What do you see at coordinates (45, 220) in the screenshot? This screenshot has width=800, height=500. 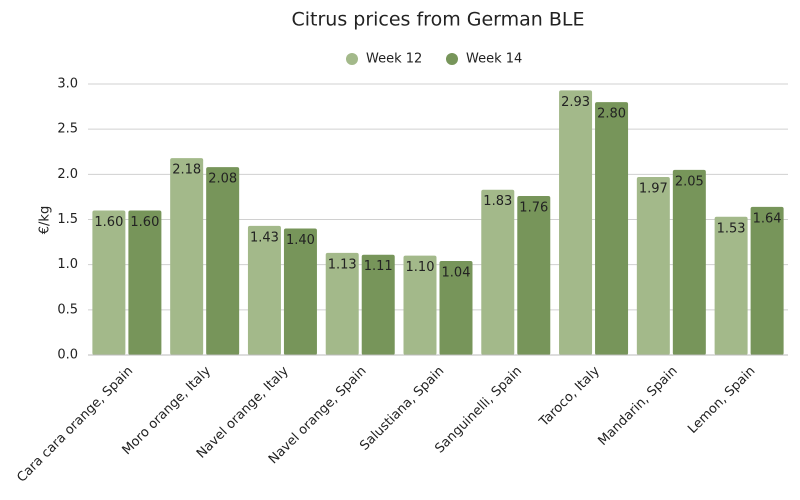 I see `y-axis-label: €/kg` at bounding box center [45, 220].